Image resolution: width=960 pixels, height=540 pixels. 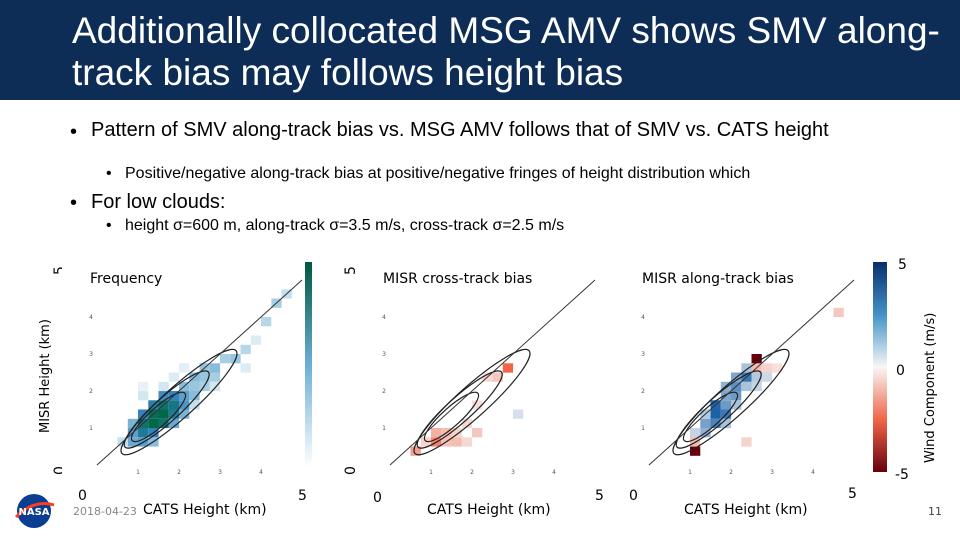 I want to click on panel-title: MISR cross-track bias, so click(x=457, y=279).